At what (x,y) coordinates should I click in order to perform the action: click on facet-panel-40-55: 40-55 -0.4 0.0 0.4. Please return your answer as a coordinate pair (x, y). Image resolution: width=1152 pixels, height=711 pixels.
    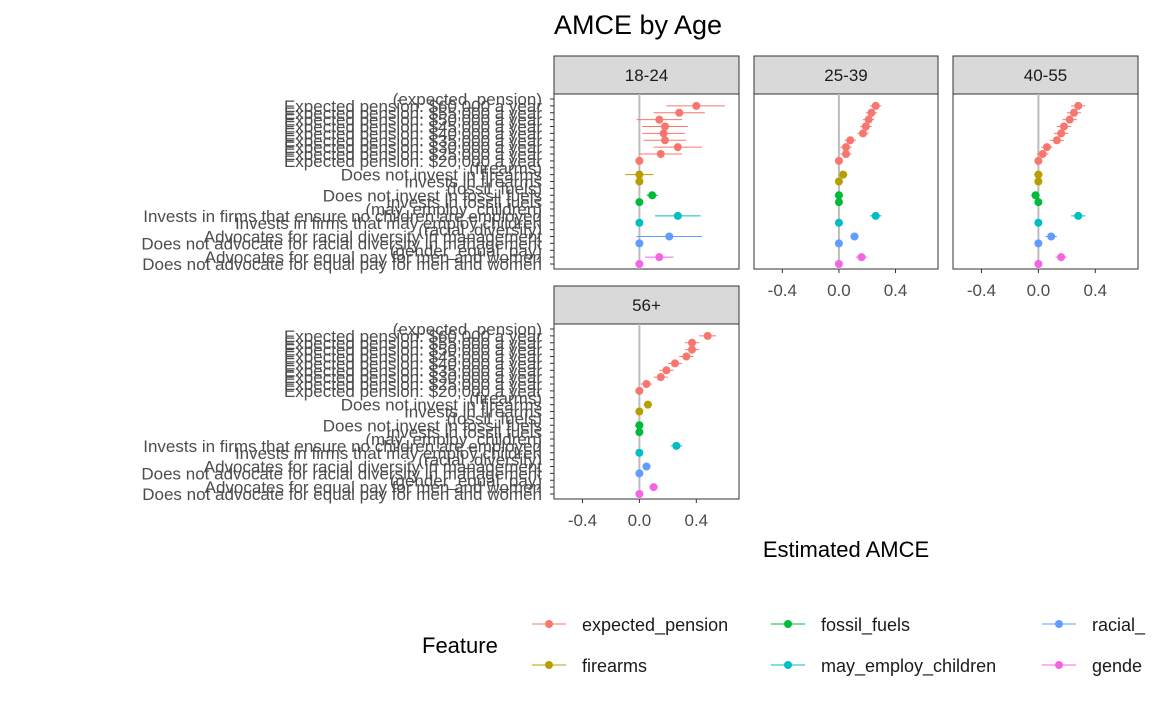
    Looking at the image, I should click on (1045, 177).